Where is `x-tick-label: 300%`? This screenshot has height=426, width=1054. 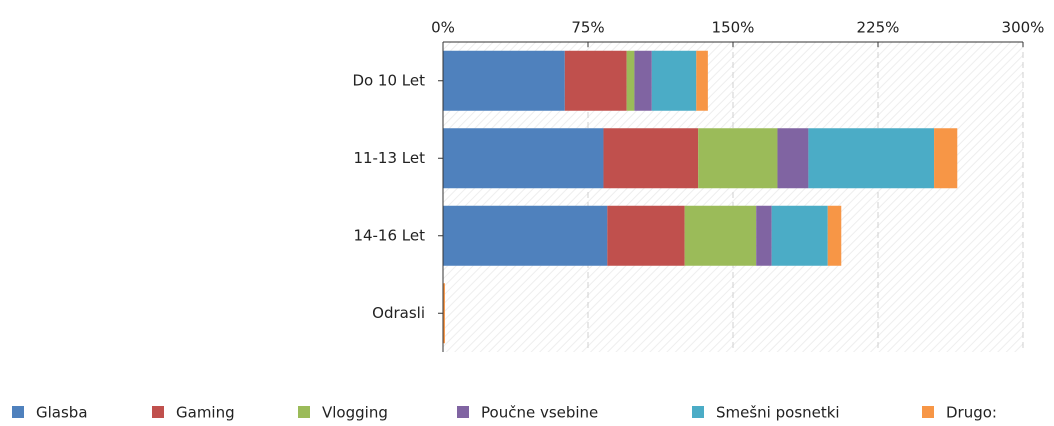
x-tick-label: 300% is located at coordinates (1023, 28).